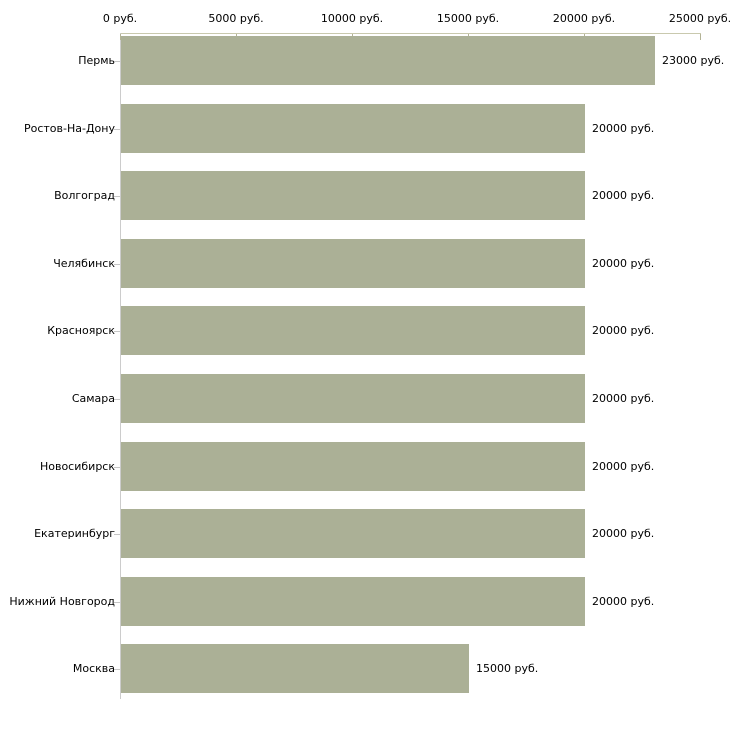  I want to click on category-label: Новосибирск, so click(77, 466).